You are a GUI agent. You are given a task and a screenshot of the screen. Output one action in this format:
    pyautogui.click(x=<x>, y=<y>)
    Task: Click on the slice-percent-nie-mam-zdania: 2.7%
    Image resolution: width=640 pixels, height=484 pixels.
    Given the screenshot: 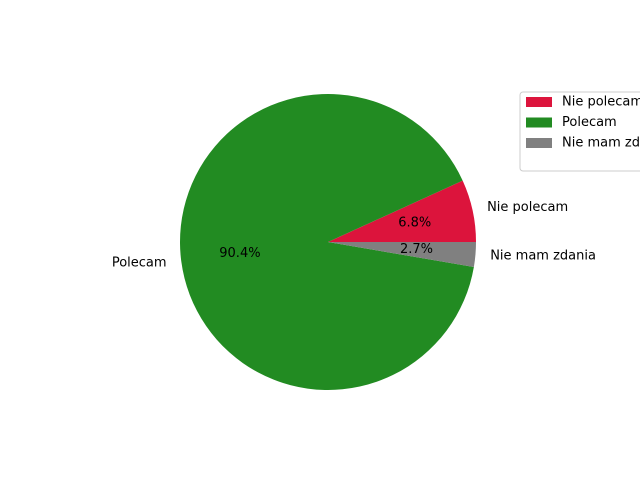 What is the action you would take?
    pyautogui.click(x=416, y=249)
    